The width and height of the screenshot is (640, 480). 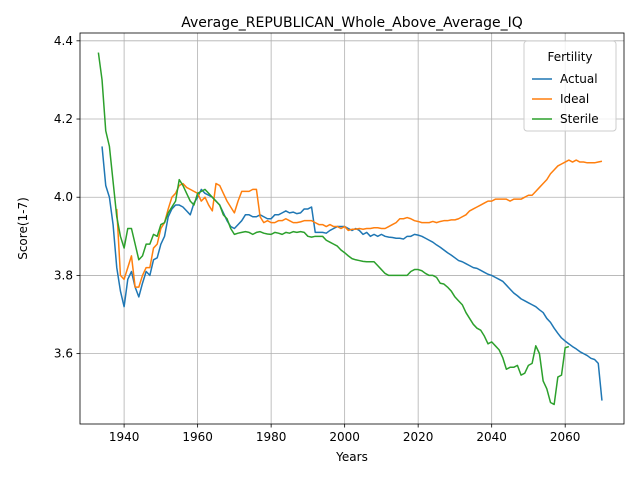 What do you see at coordinates (23, 228) in the screenshot?
I see `y-axis-label: Score(1-7)` at bounding box center [23, 228].